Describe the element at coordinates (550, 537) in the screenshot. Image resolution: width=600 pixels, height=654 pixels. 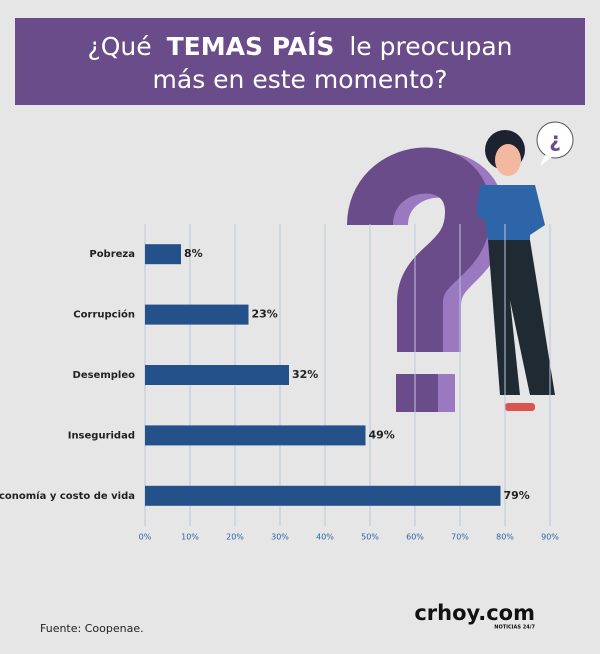
I see `x-tick-label: 90%` at that location.